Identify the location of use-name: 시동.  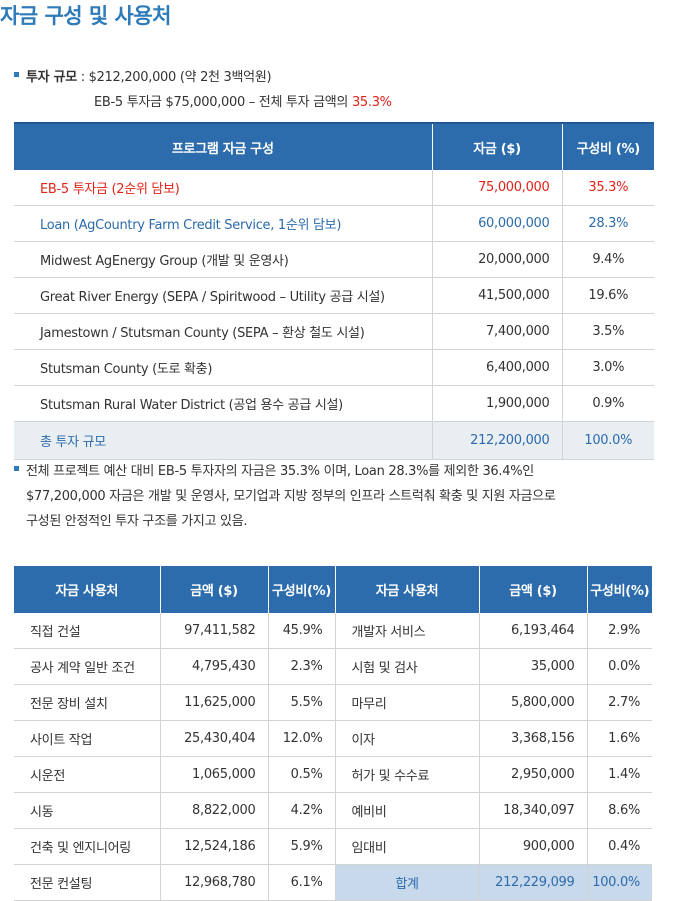
(87, 810).